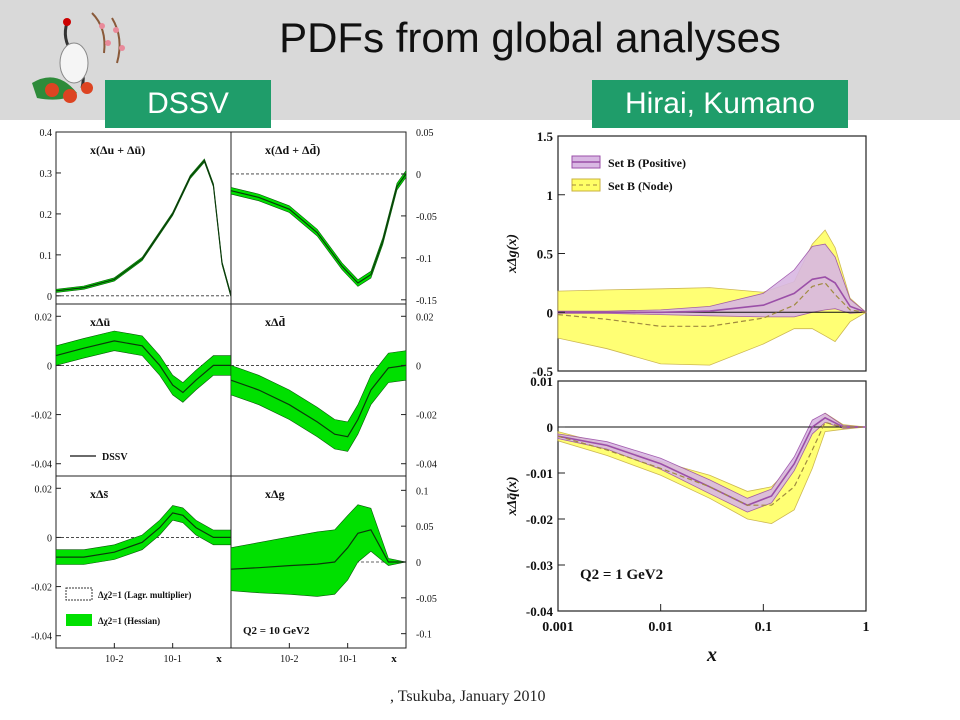  I want to click on hk-legend-node-label: Set B (Node), so click(640, 186).